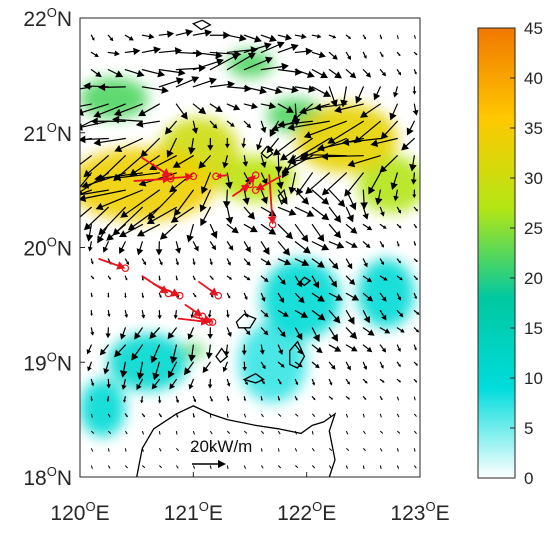 This screenshot has height=534, width=550. What do you see at coordinates (533, 328) in the screenshot?
I see `colorbar-tick-label: 15` at bounding box center [533, 328].